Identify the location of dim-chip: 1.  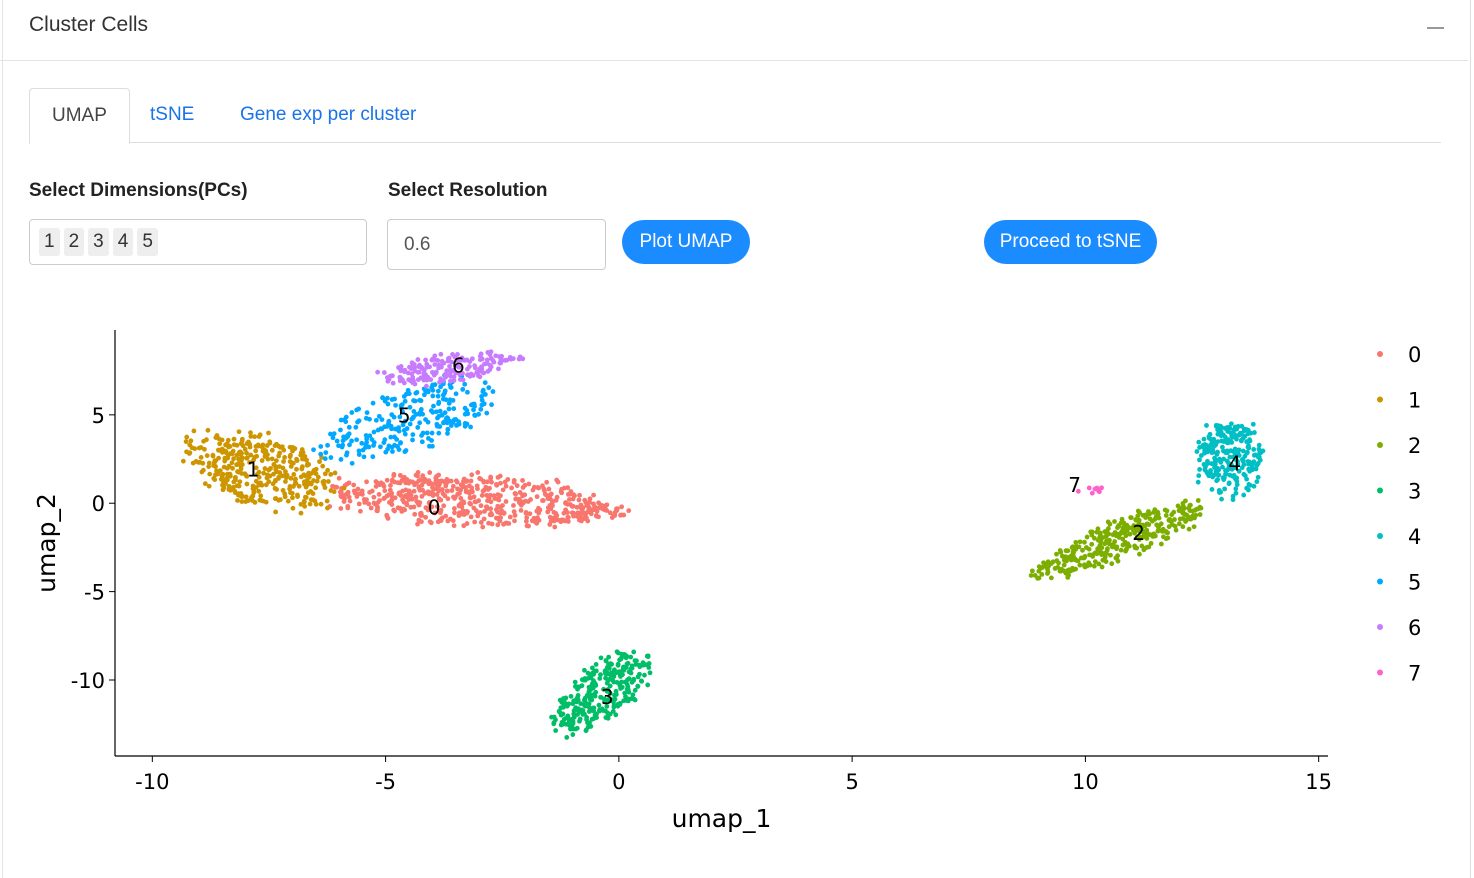
(49, 242).